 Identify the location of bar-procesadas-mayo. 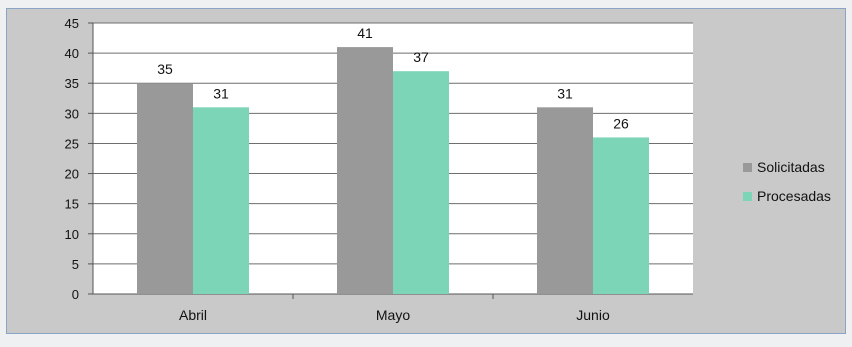
(421, 182).